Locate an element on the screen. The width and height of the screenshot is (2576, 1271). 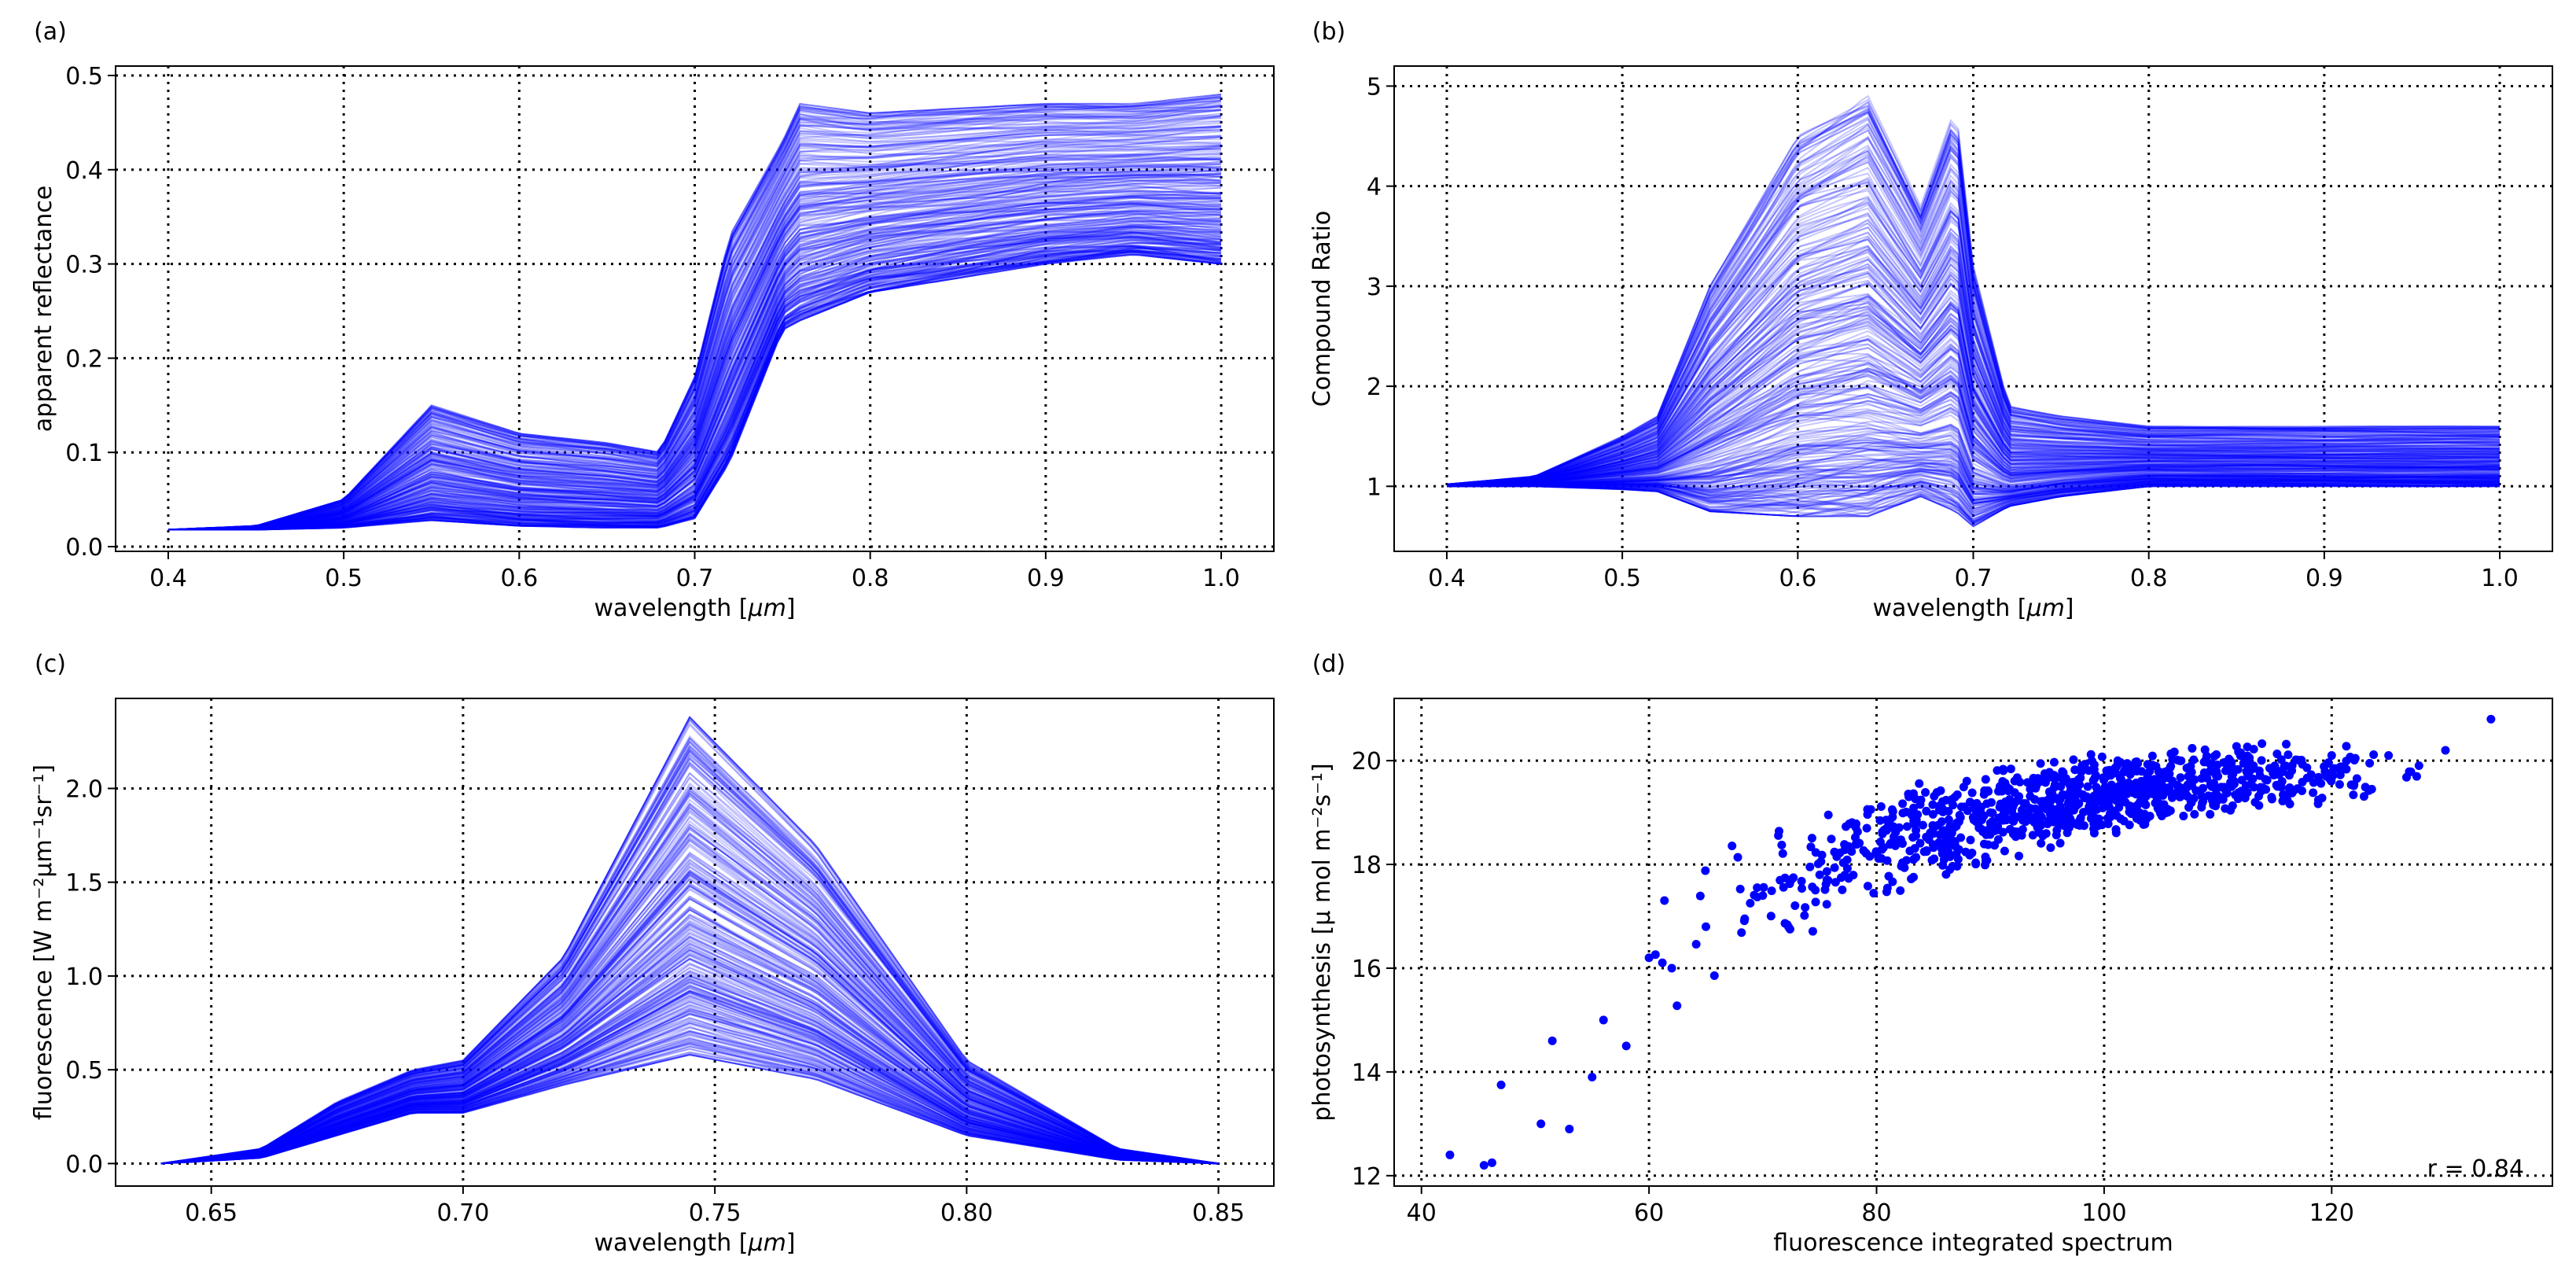
y-axis-label: fluorescence [W m⁻²μm⁻¹sr⁻¹] is located at coordinates (43, 942).